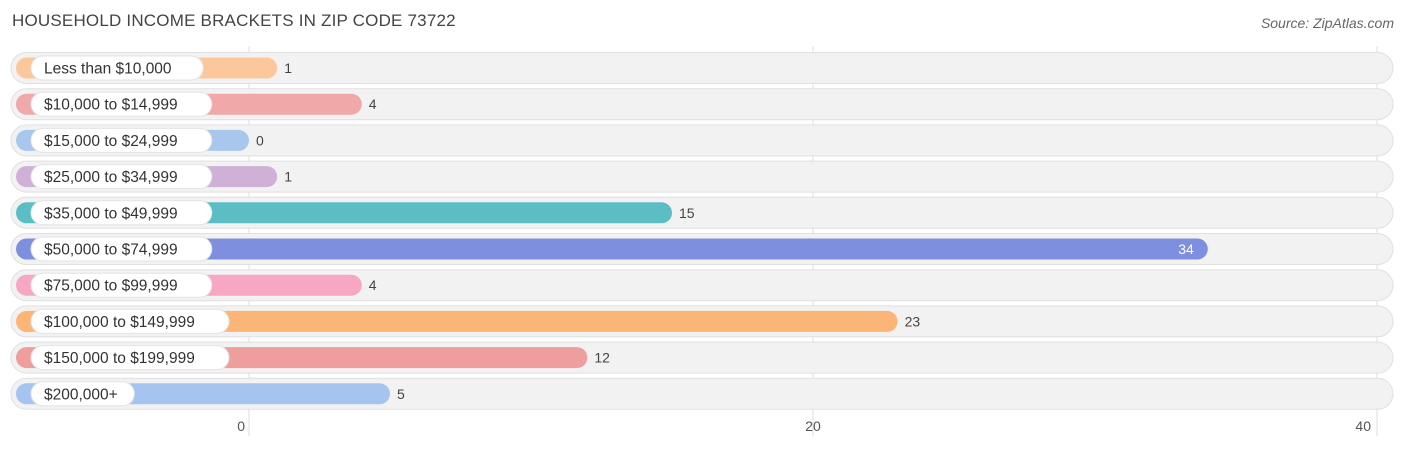 The height and width of the screenshot is (450, 1406). What do you see at coordinates (1186, 249) in the screenshot?
I see `value-label: 34` at bounding box center [1186, 249].